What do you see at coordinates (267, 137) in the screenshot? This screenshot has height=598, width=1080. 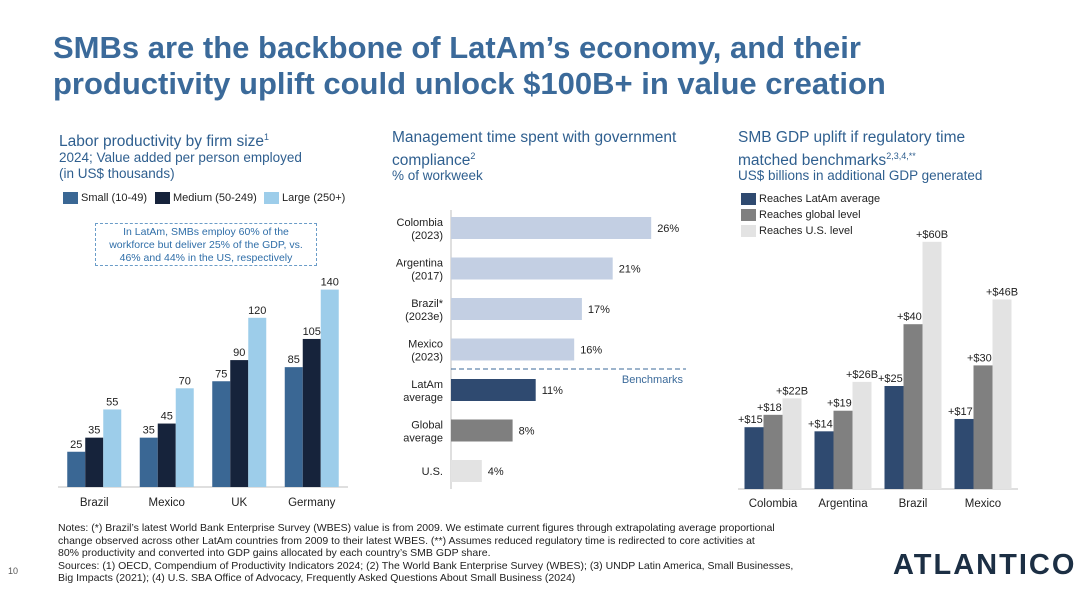 I see `panel1-title-sup: 1` at bounding box center [267, 137].